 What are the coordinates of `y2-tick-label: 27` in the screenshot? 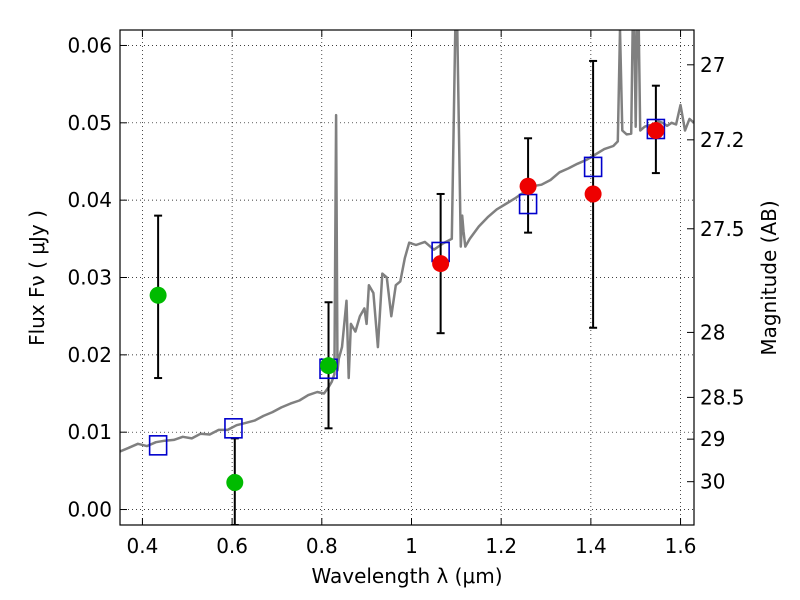 It's located at (712, 65).